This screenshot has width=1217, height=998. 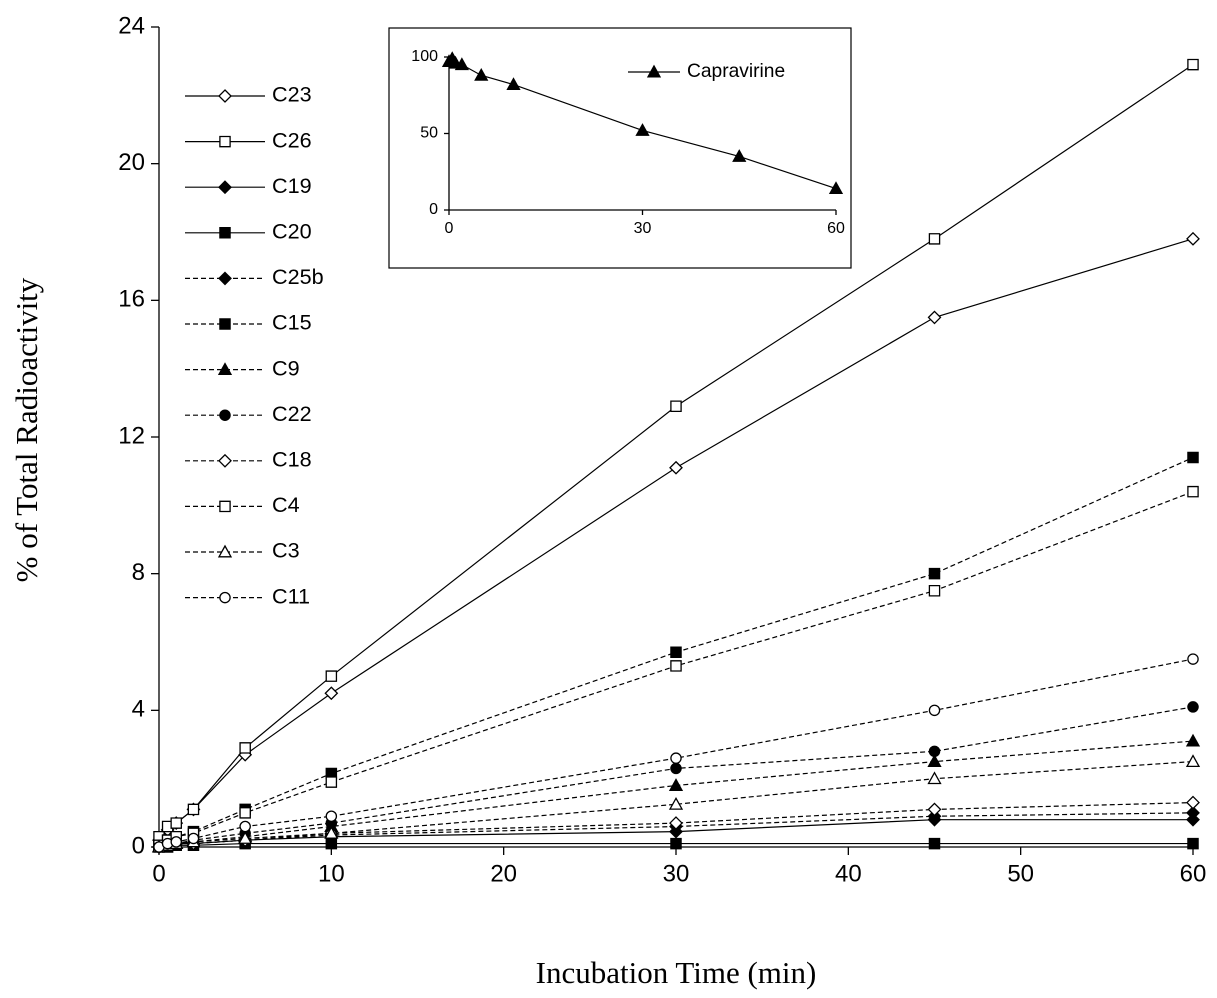 I want to click on y-tick-label: 4, so click(x=138, y=709).